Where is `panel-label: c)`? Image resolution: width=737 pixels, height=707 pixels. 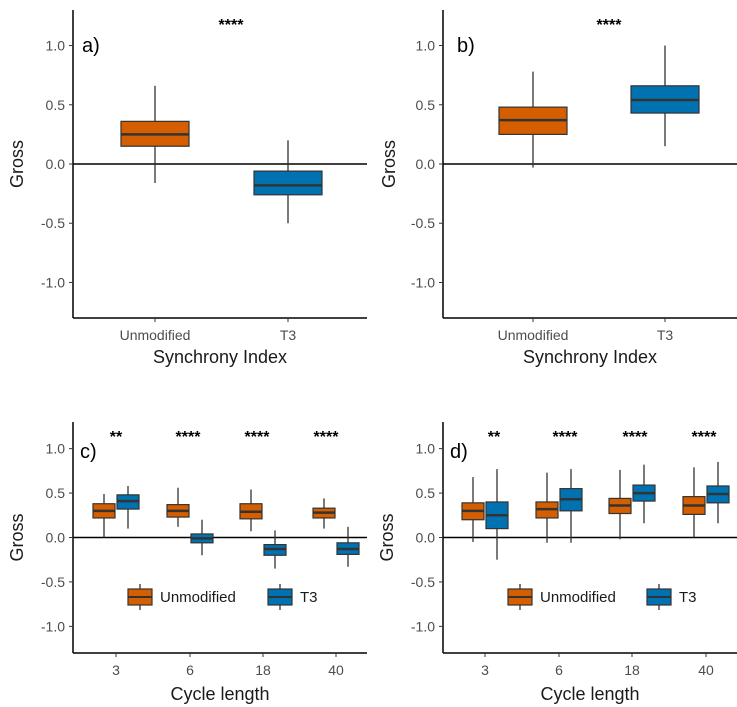
panel-label: c) is located at coordinates (88, 452).